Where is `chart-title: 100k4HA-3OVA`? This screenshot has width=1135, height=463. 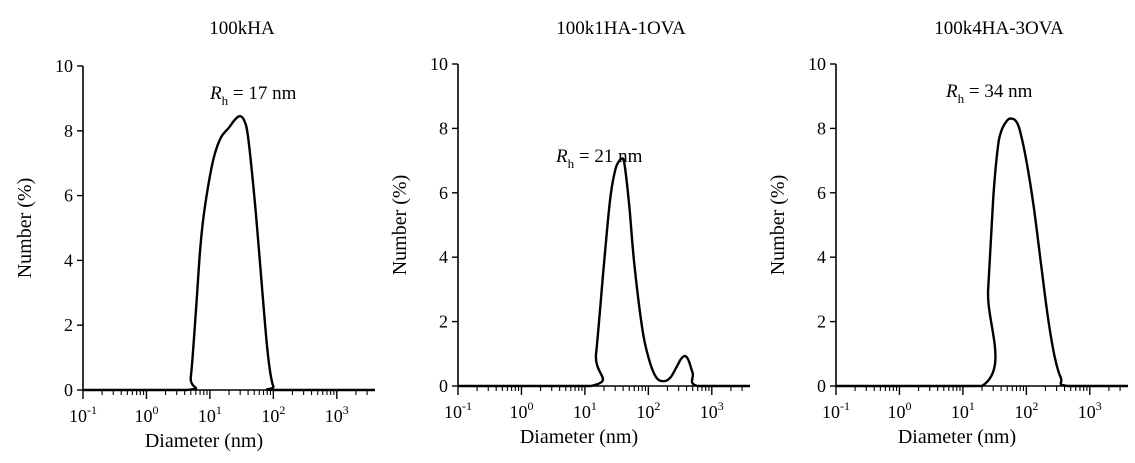 chart-title: 100k4HA-3OVA is located at coordinates (999, 28).